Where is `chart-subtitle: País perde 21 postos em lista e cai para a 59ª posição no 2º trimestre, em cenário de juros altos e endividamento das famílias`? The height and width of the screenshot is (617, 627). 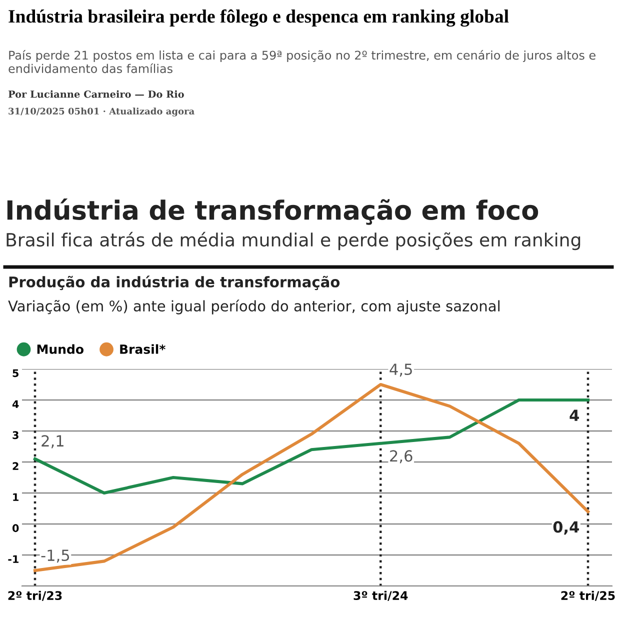
chart-subtitle: País perde 21 postos em lista e cai para a 59ª posição no 2º trimestre, em cenário de juros altos e endividamento das famílias is located at coordinates (302, 62).